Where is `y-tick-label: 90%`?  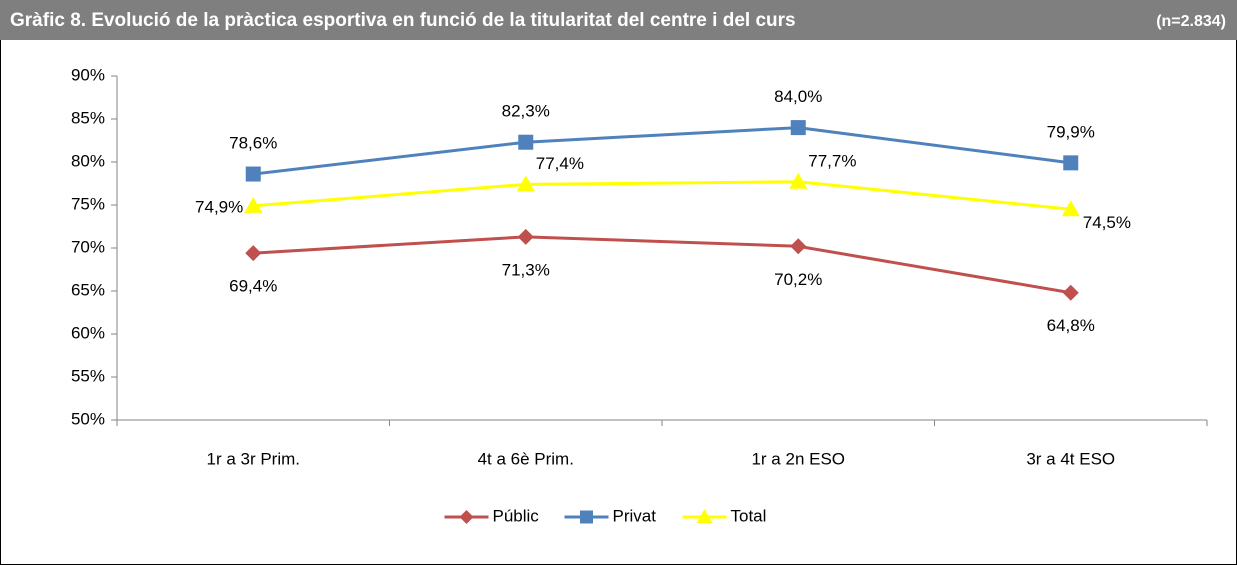 y-tick-label: 90% is located at coordinates (88, 74).